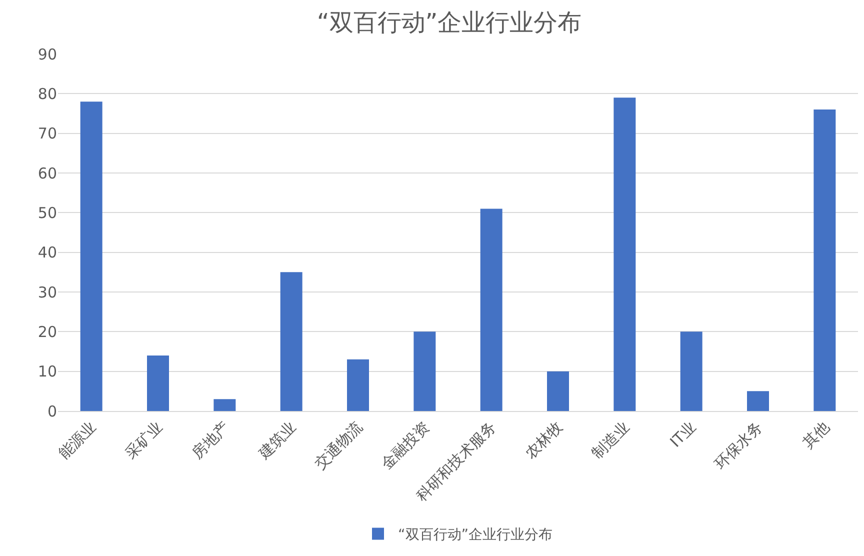 This screenshot has height=556, width=864. What do you see at coordinates (815, 435) in the screenshot?
I see `x-tick-label: 其他` at bounding box center [815, 435].